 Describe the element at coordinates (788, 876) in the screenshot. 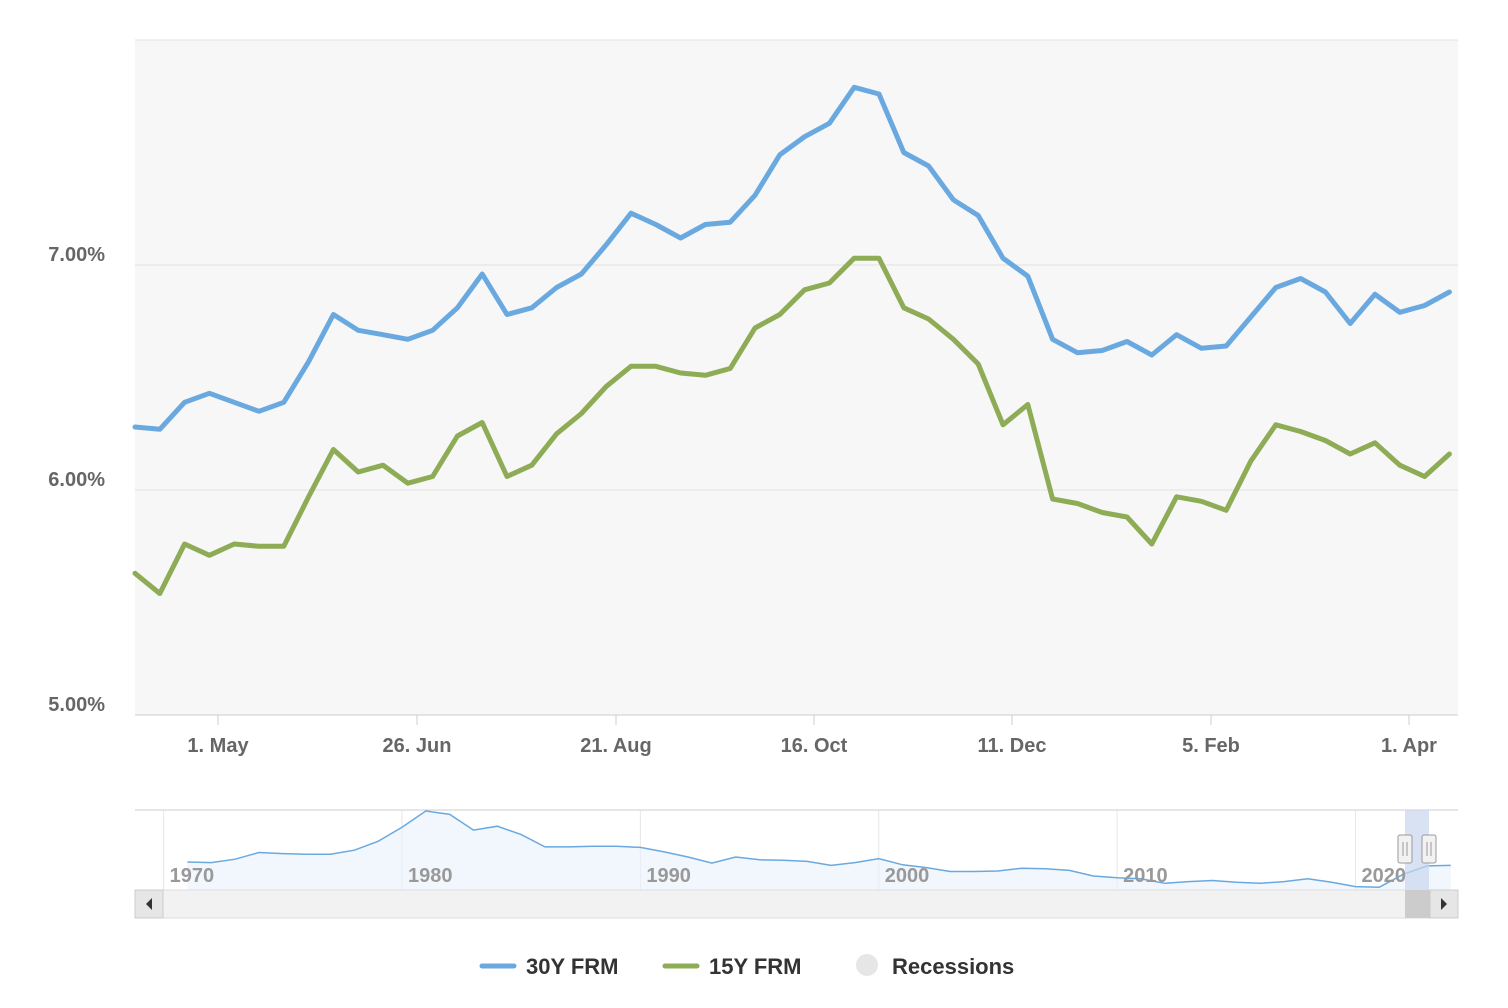

I see `navigator-labels: 1970 1980 1990 2000 2010 2020` at that location.